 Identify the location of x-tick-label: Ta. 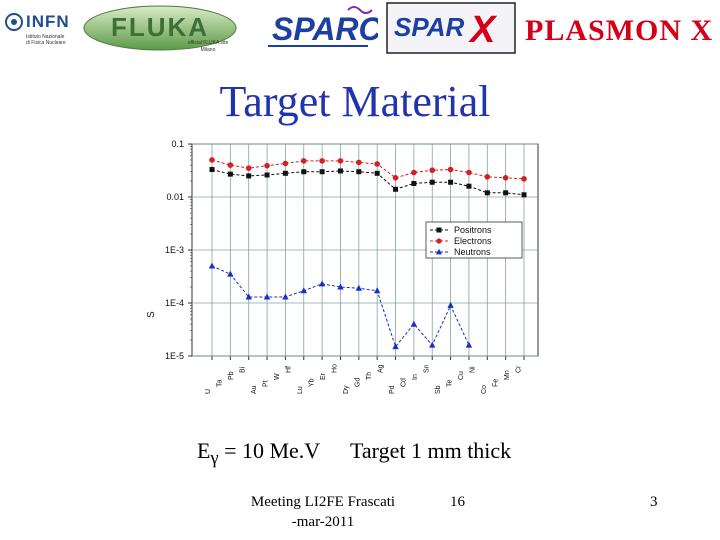
(220, 384).